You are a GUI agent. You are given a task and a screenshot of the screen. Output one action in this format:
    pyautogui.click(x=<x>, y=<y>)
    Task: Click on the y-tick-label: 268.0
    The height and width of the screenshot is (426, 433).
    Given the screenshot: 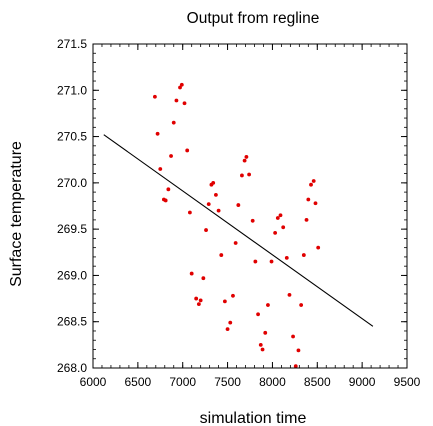 What is the action you would take?
    pyautogui.click(x=72, y=368)
    